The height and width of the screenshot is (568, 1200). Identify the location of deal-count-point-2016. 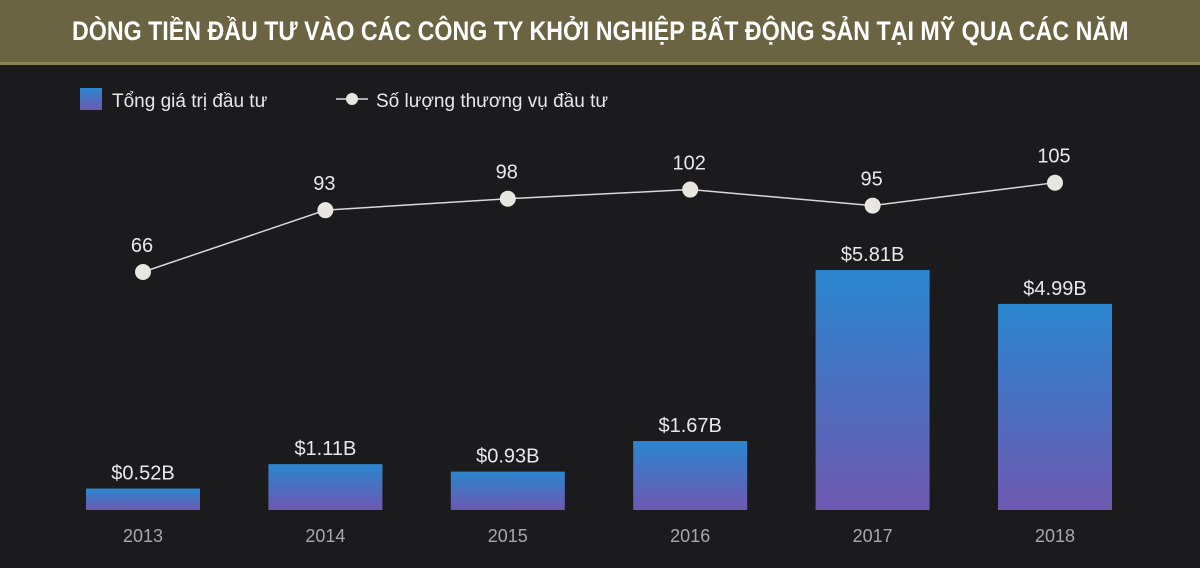
(690, 189).